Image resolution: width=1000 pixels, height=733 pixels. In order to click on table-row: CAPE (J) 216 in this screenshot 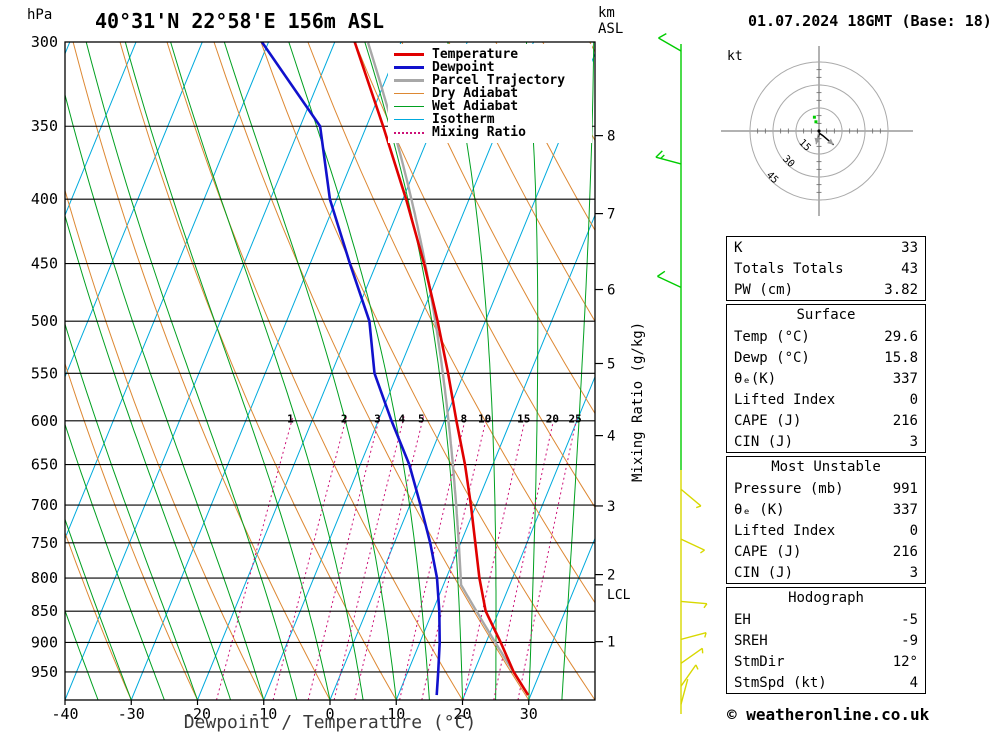, I will do `click(826, 420)`.